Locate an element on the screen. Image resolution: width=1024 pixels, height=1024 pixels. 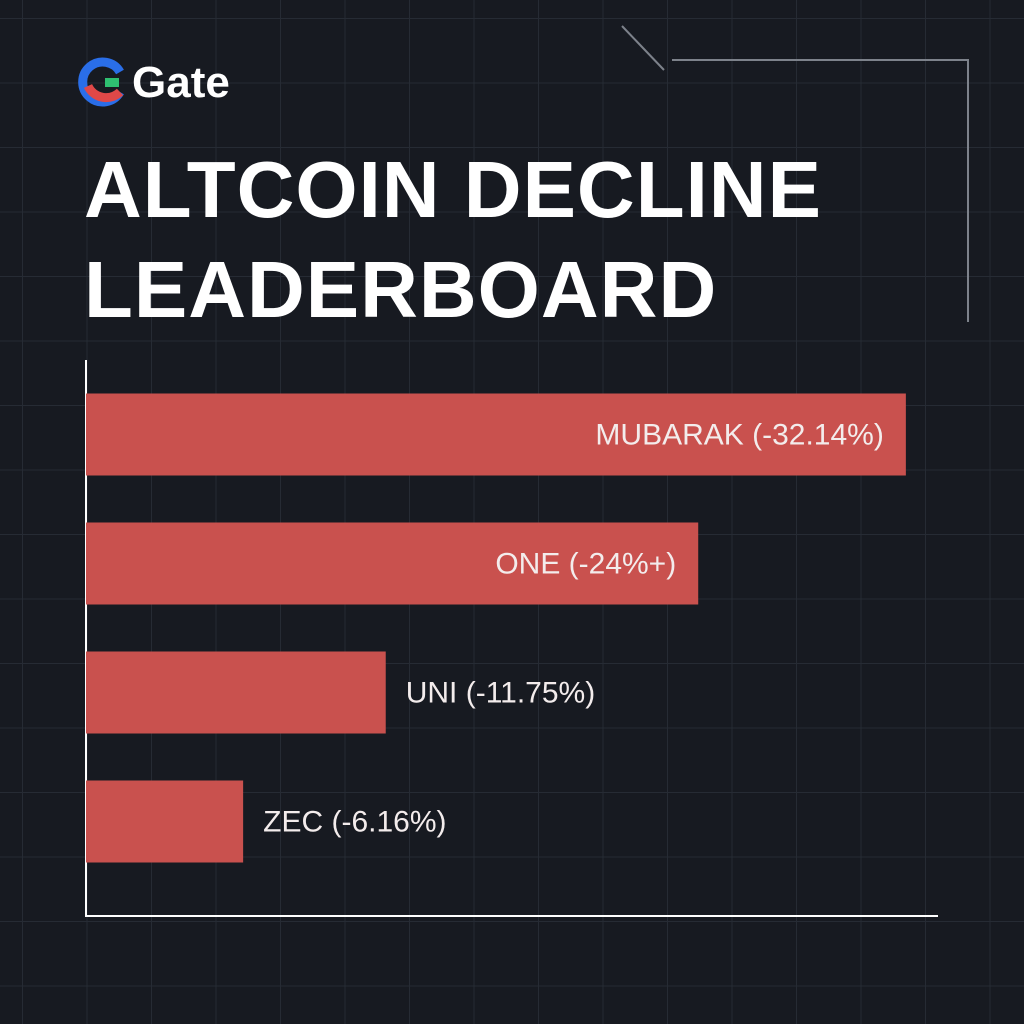
corner-line is located at coordinates (643, 48).